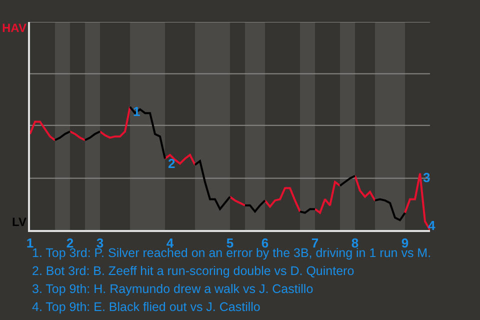 The image size is (480, 320). What do you see at coordinates (146, 307) in the screenshot?
I see `text: 4. Top 9th: E. Black flied out vs J. Castillo` at bounding box center [146, 307].